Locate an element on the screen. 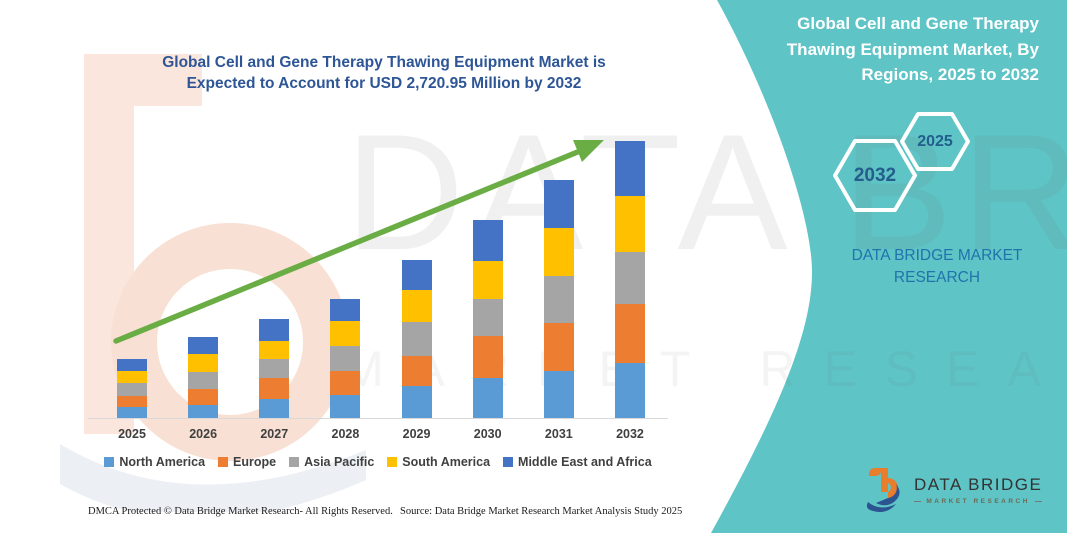 The width and height of the screenshot is (1067, 533). bar-segment-2030-south-america is located at coordinates (487, 280).